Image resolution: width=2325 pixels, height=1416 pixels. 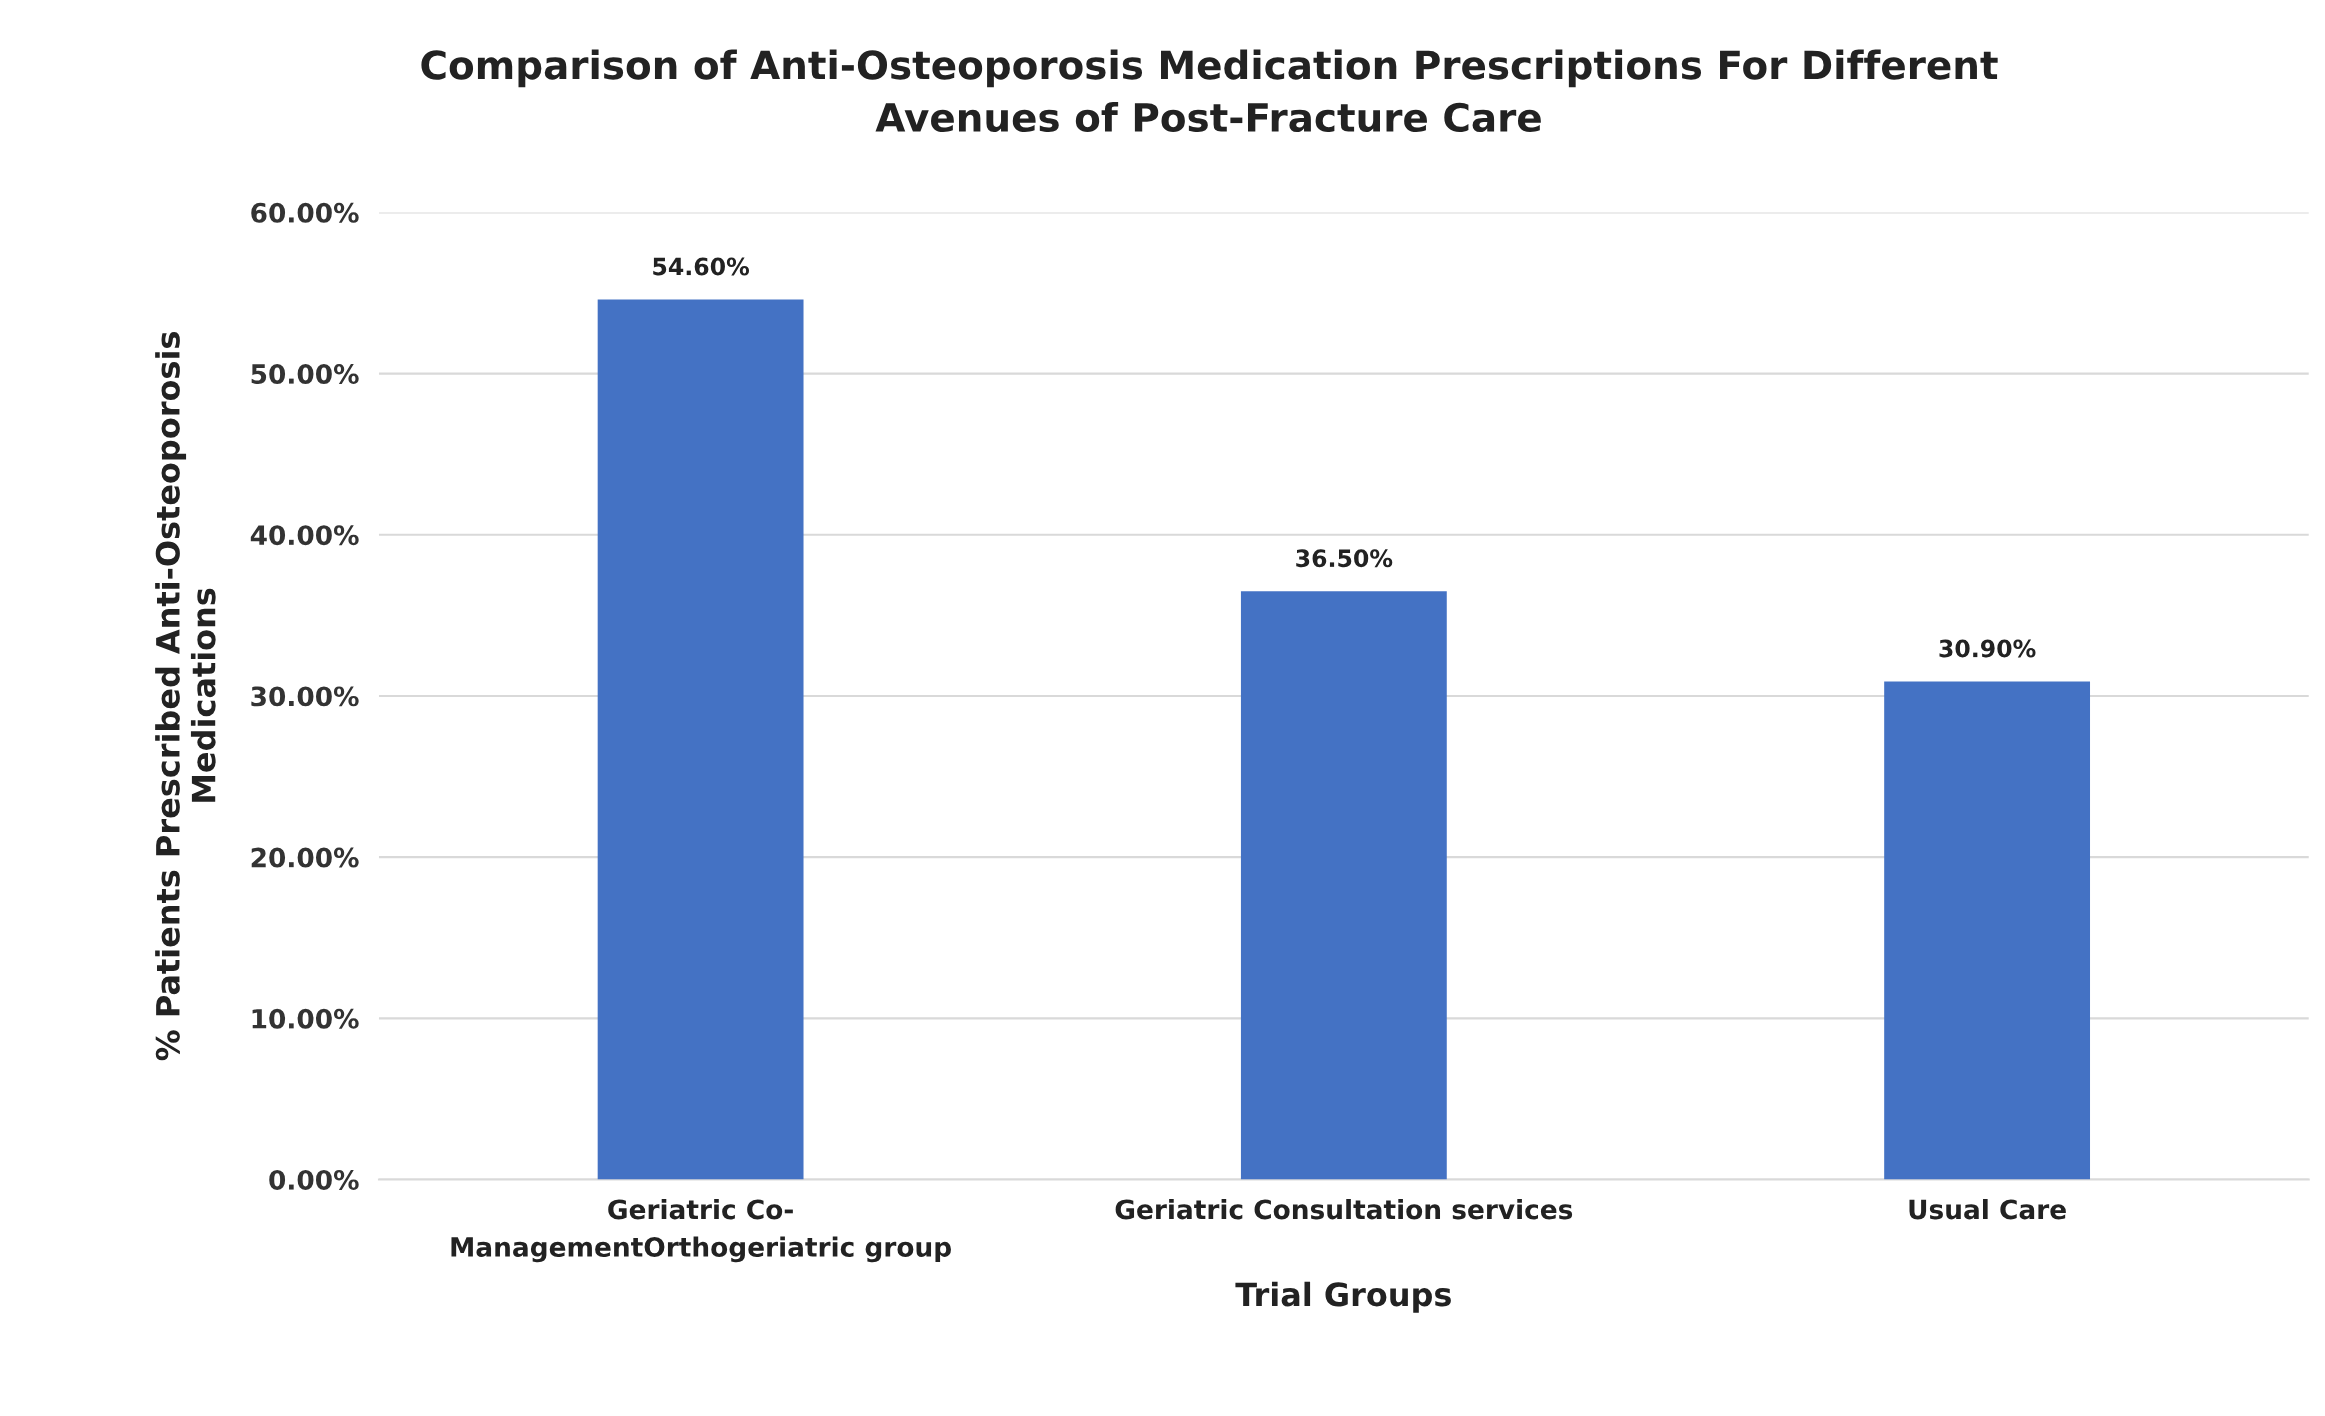 What do you see at coordinates (1344, 1209) in the screenshot?
I see `x-tick-label: Geriatric Consultation services` at bounding box center [1344, 1209].